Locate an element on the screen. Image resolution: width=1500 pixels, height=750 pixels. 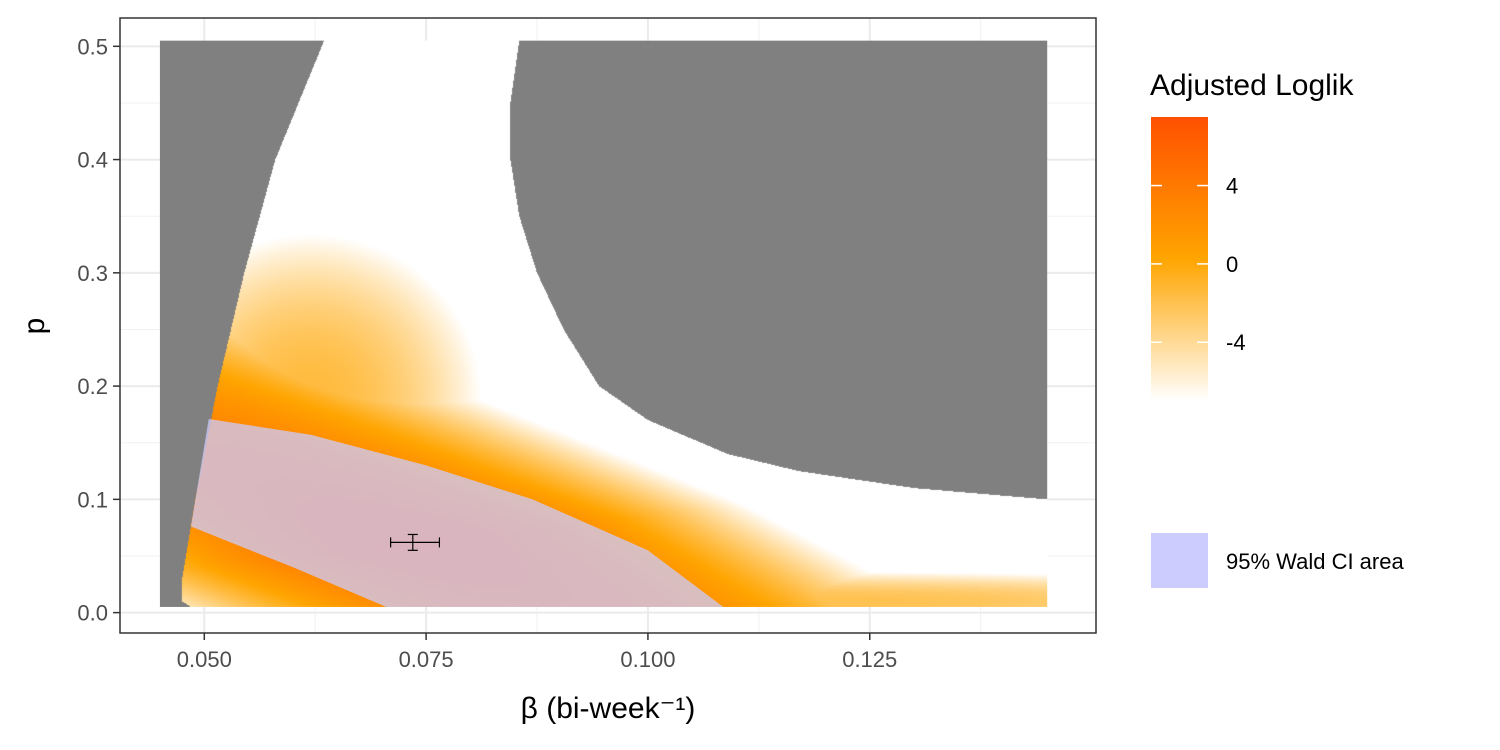
colorbar-tick-label: 4 is located at coordinates (1232, 186).